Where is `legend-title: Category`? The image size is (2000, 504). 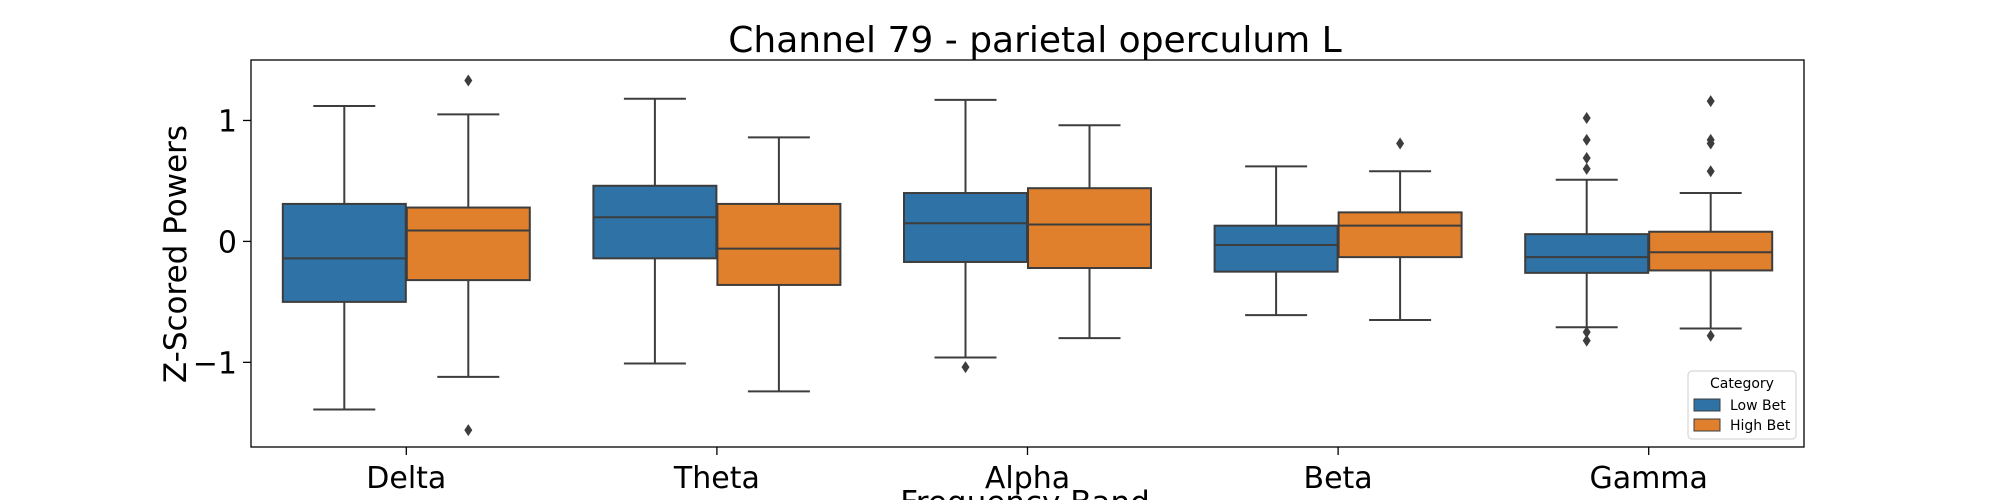
legend-title: Category is located at coordinates (1742, 384).